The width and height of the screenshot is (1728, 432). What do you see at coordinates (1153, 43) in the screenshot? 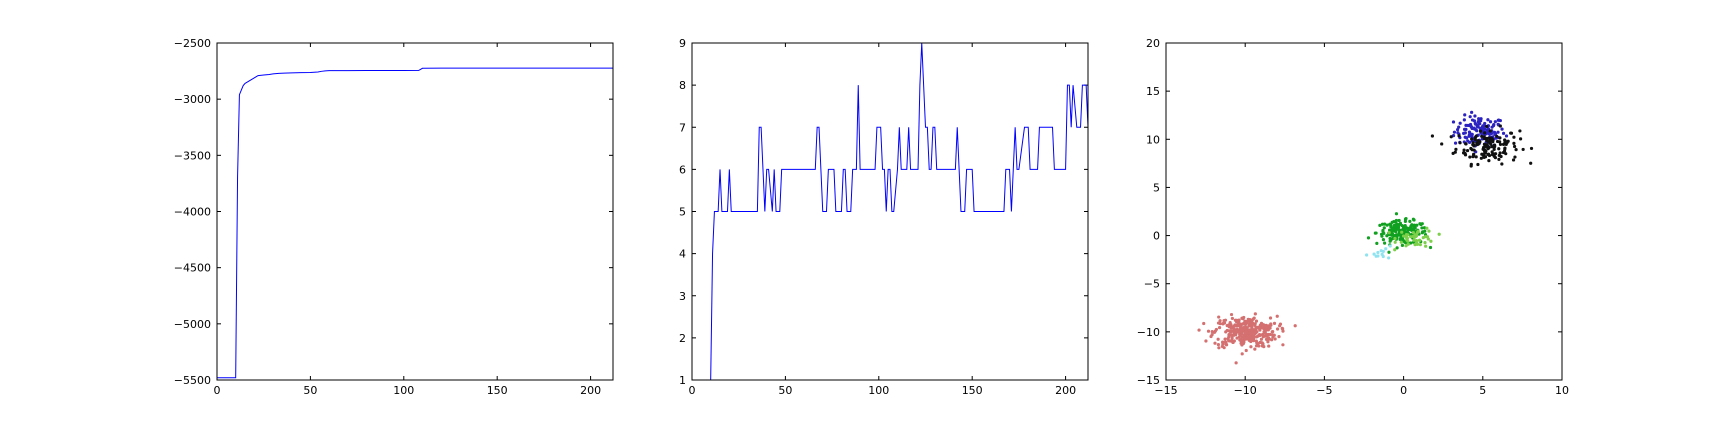
I see `y-tick-label: 20` at bounding box center [1153, 43].